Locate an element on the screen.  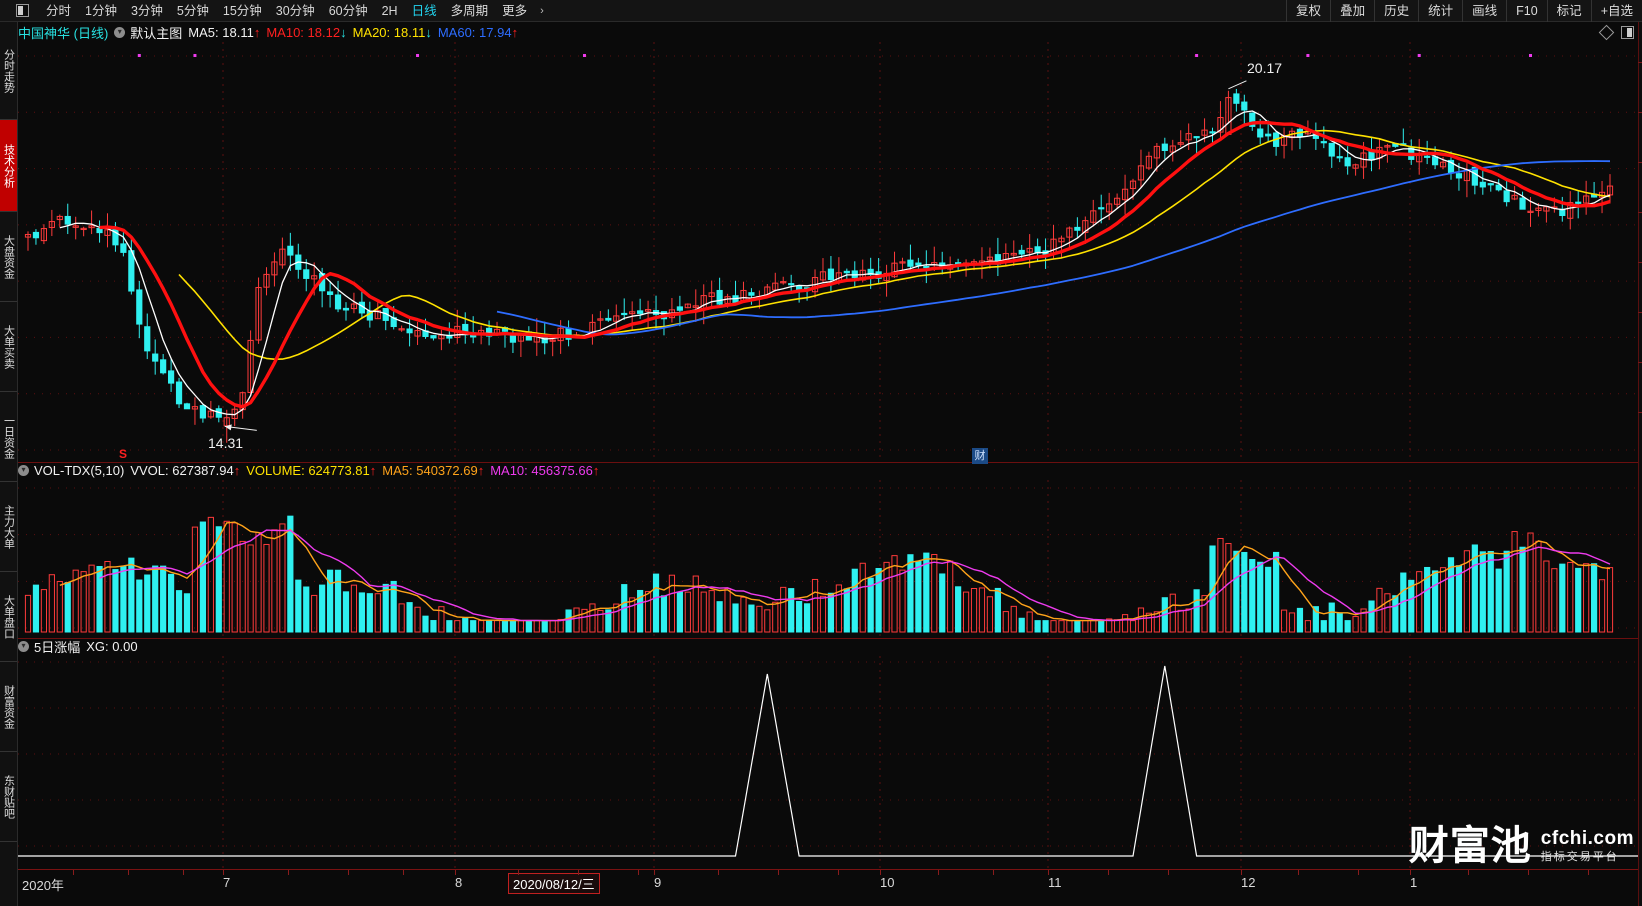
layout-toggle-icon is located at coordinates (1627, 32).